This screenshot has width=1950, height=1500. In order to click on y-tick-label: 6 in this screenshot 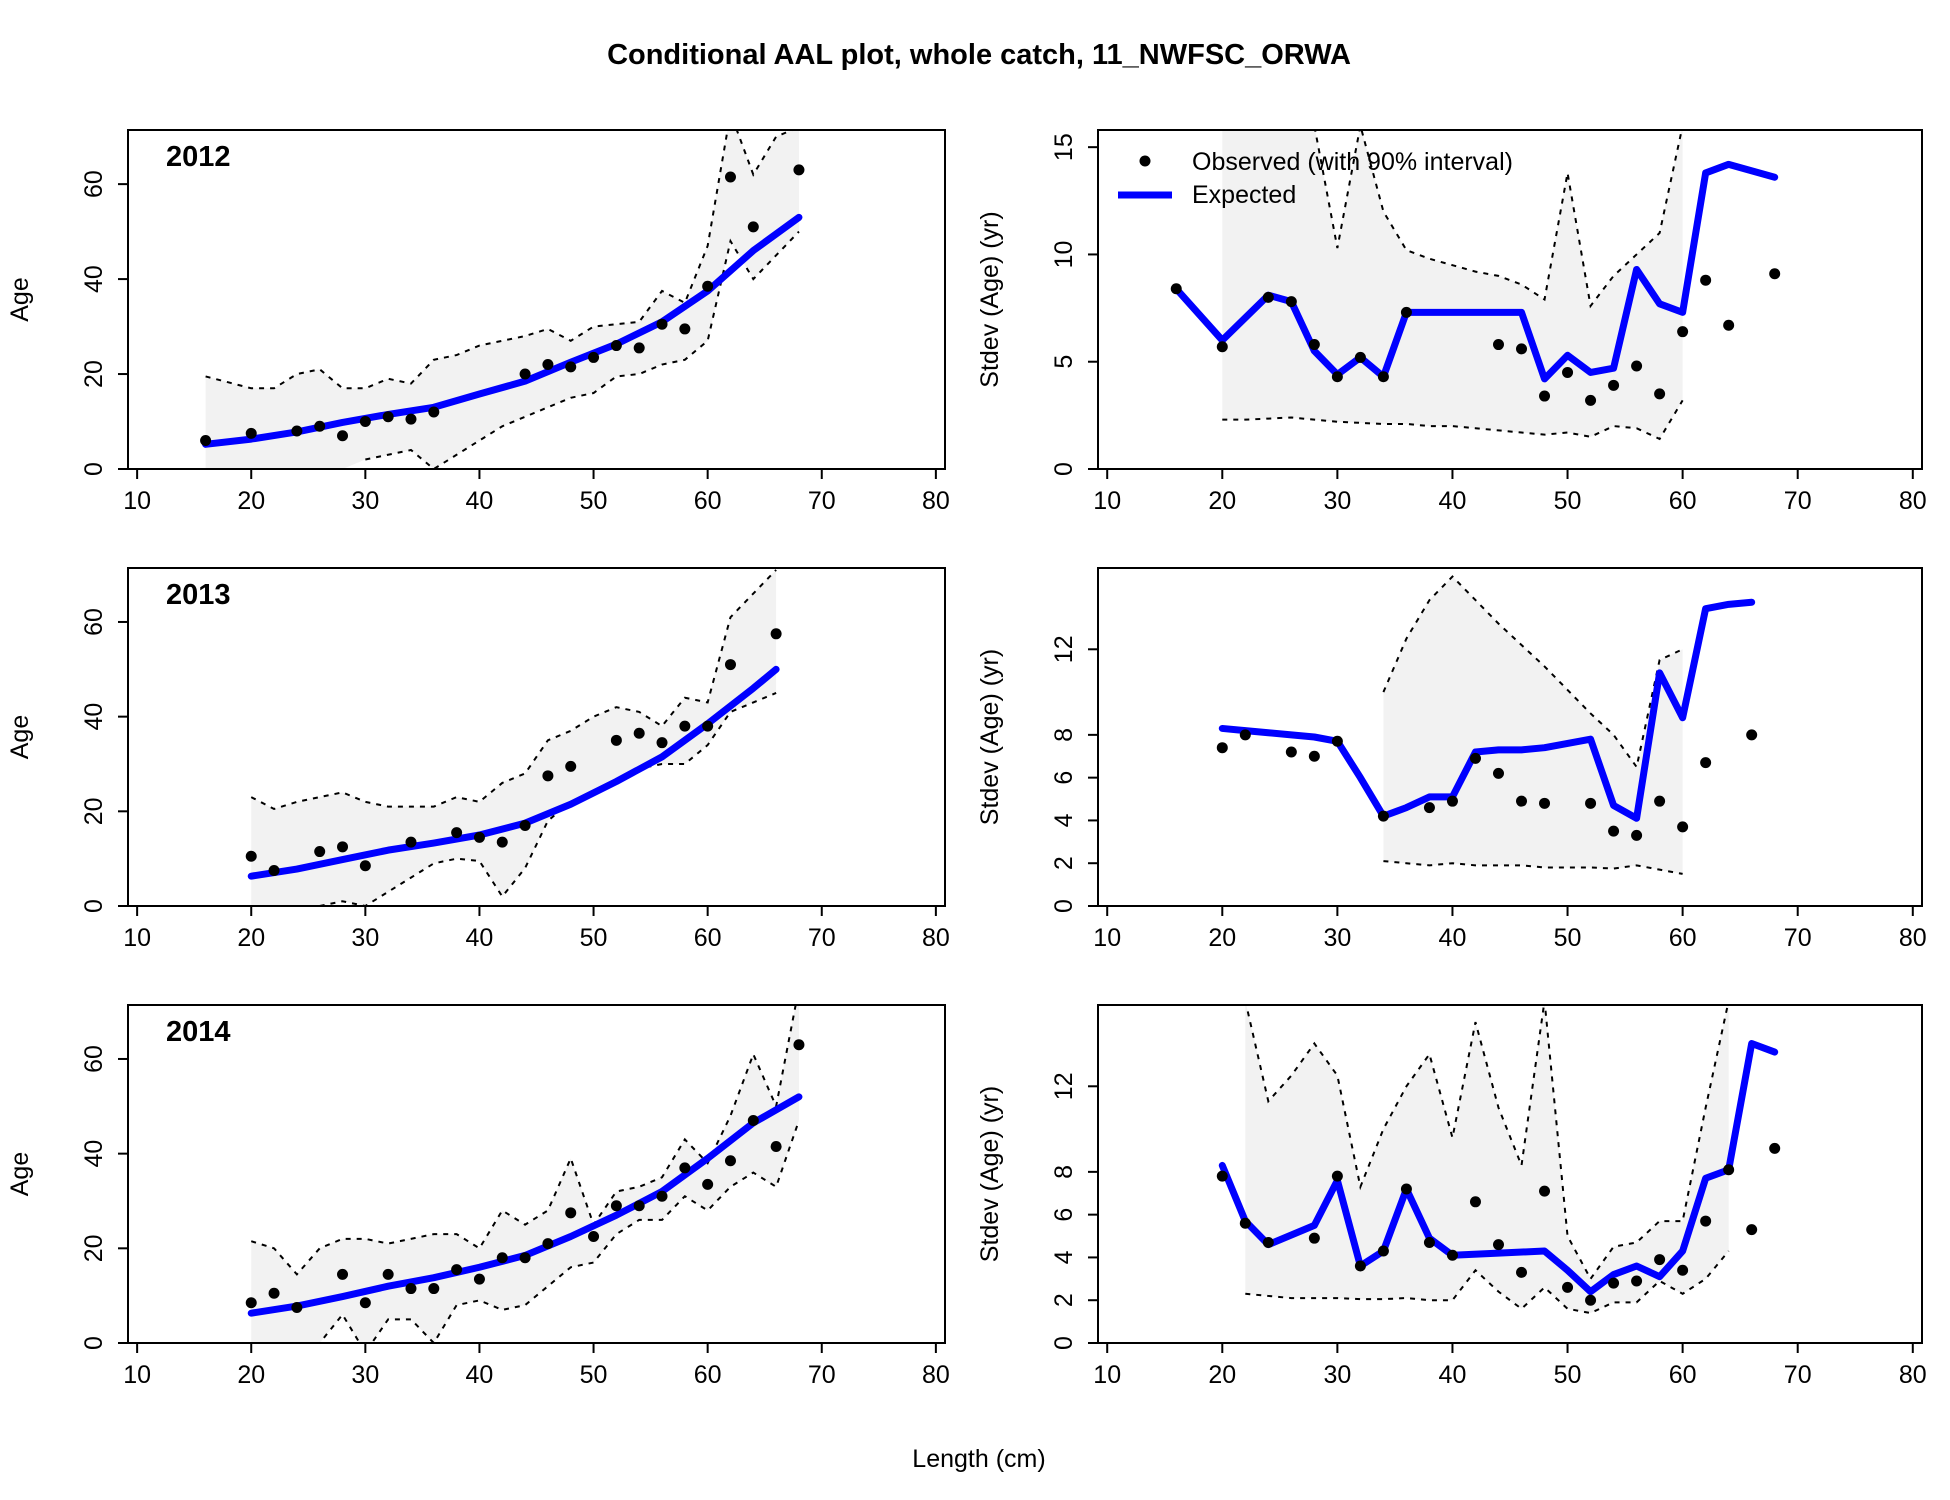, I will do `click(1064, 1215)`.